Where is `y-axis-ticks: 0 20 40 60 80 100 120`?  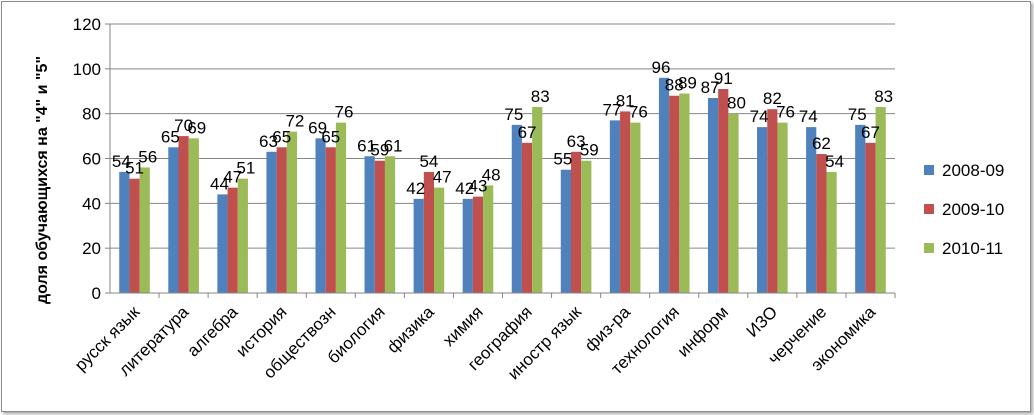
y-axis-ticks: 0 20 40 60 80 100 120 is located at coordinates (91, 159).